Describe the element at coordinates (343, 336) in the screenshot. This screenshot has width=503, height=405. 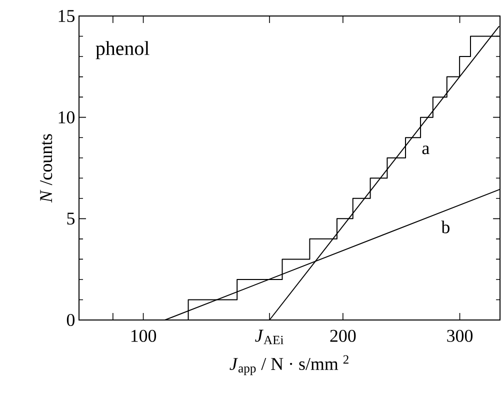
I see `x-tick-label: 200` at that location.